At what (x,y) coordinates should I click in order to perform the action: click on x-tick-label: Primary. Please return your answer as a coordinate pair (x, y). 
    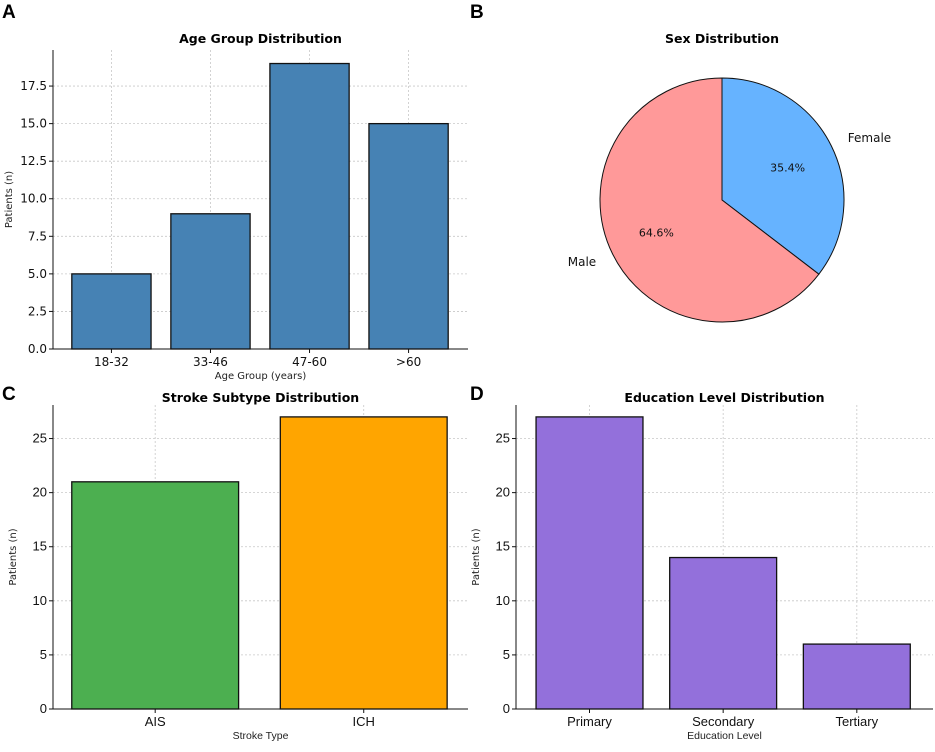
    Looking at the image, I should click on (589, 721).